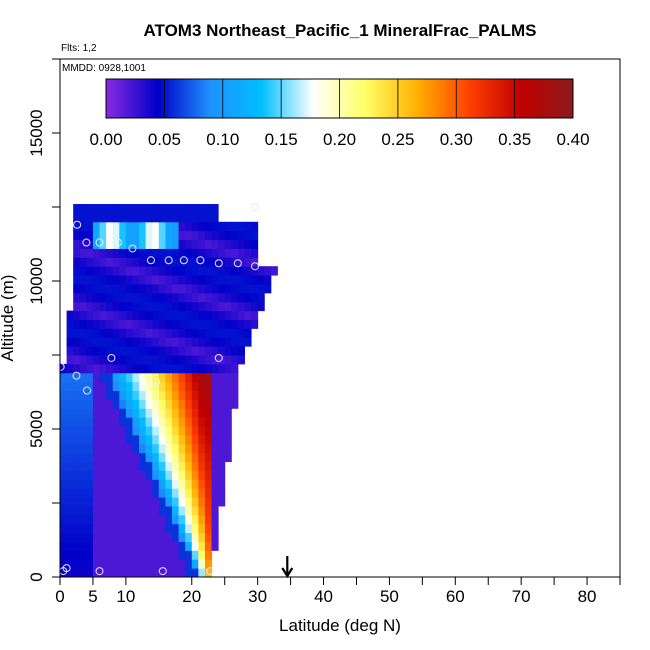 This screenshot has height=650, width=650. I want to click on x-tick-label: 40, so click(323, 596).